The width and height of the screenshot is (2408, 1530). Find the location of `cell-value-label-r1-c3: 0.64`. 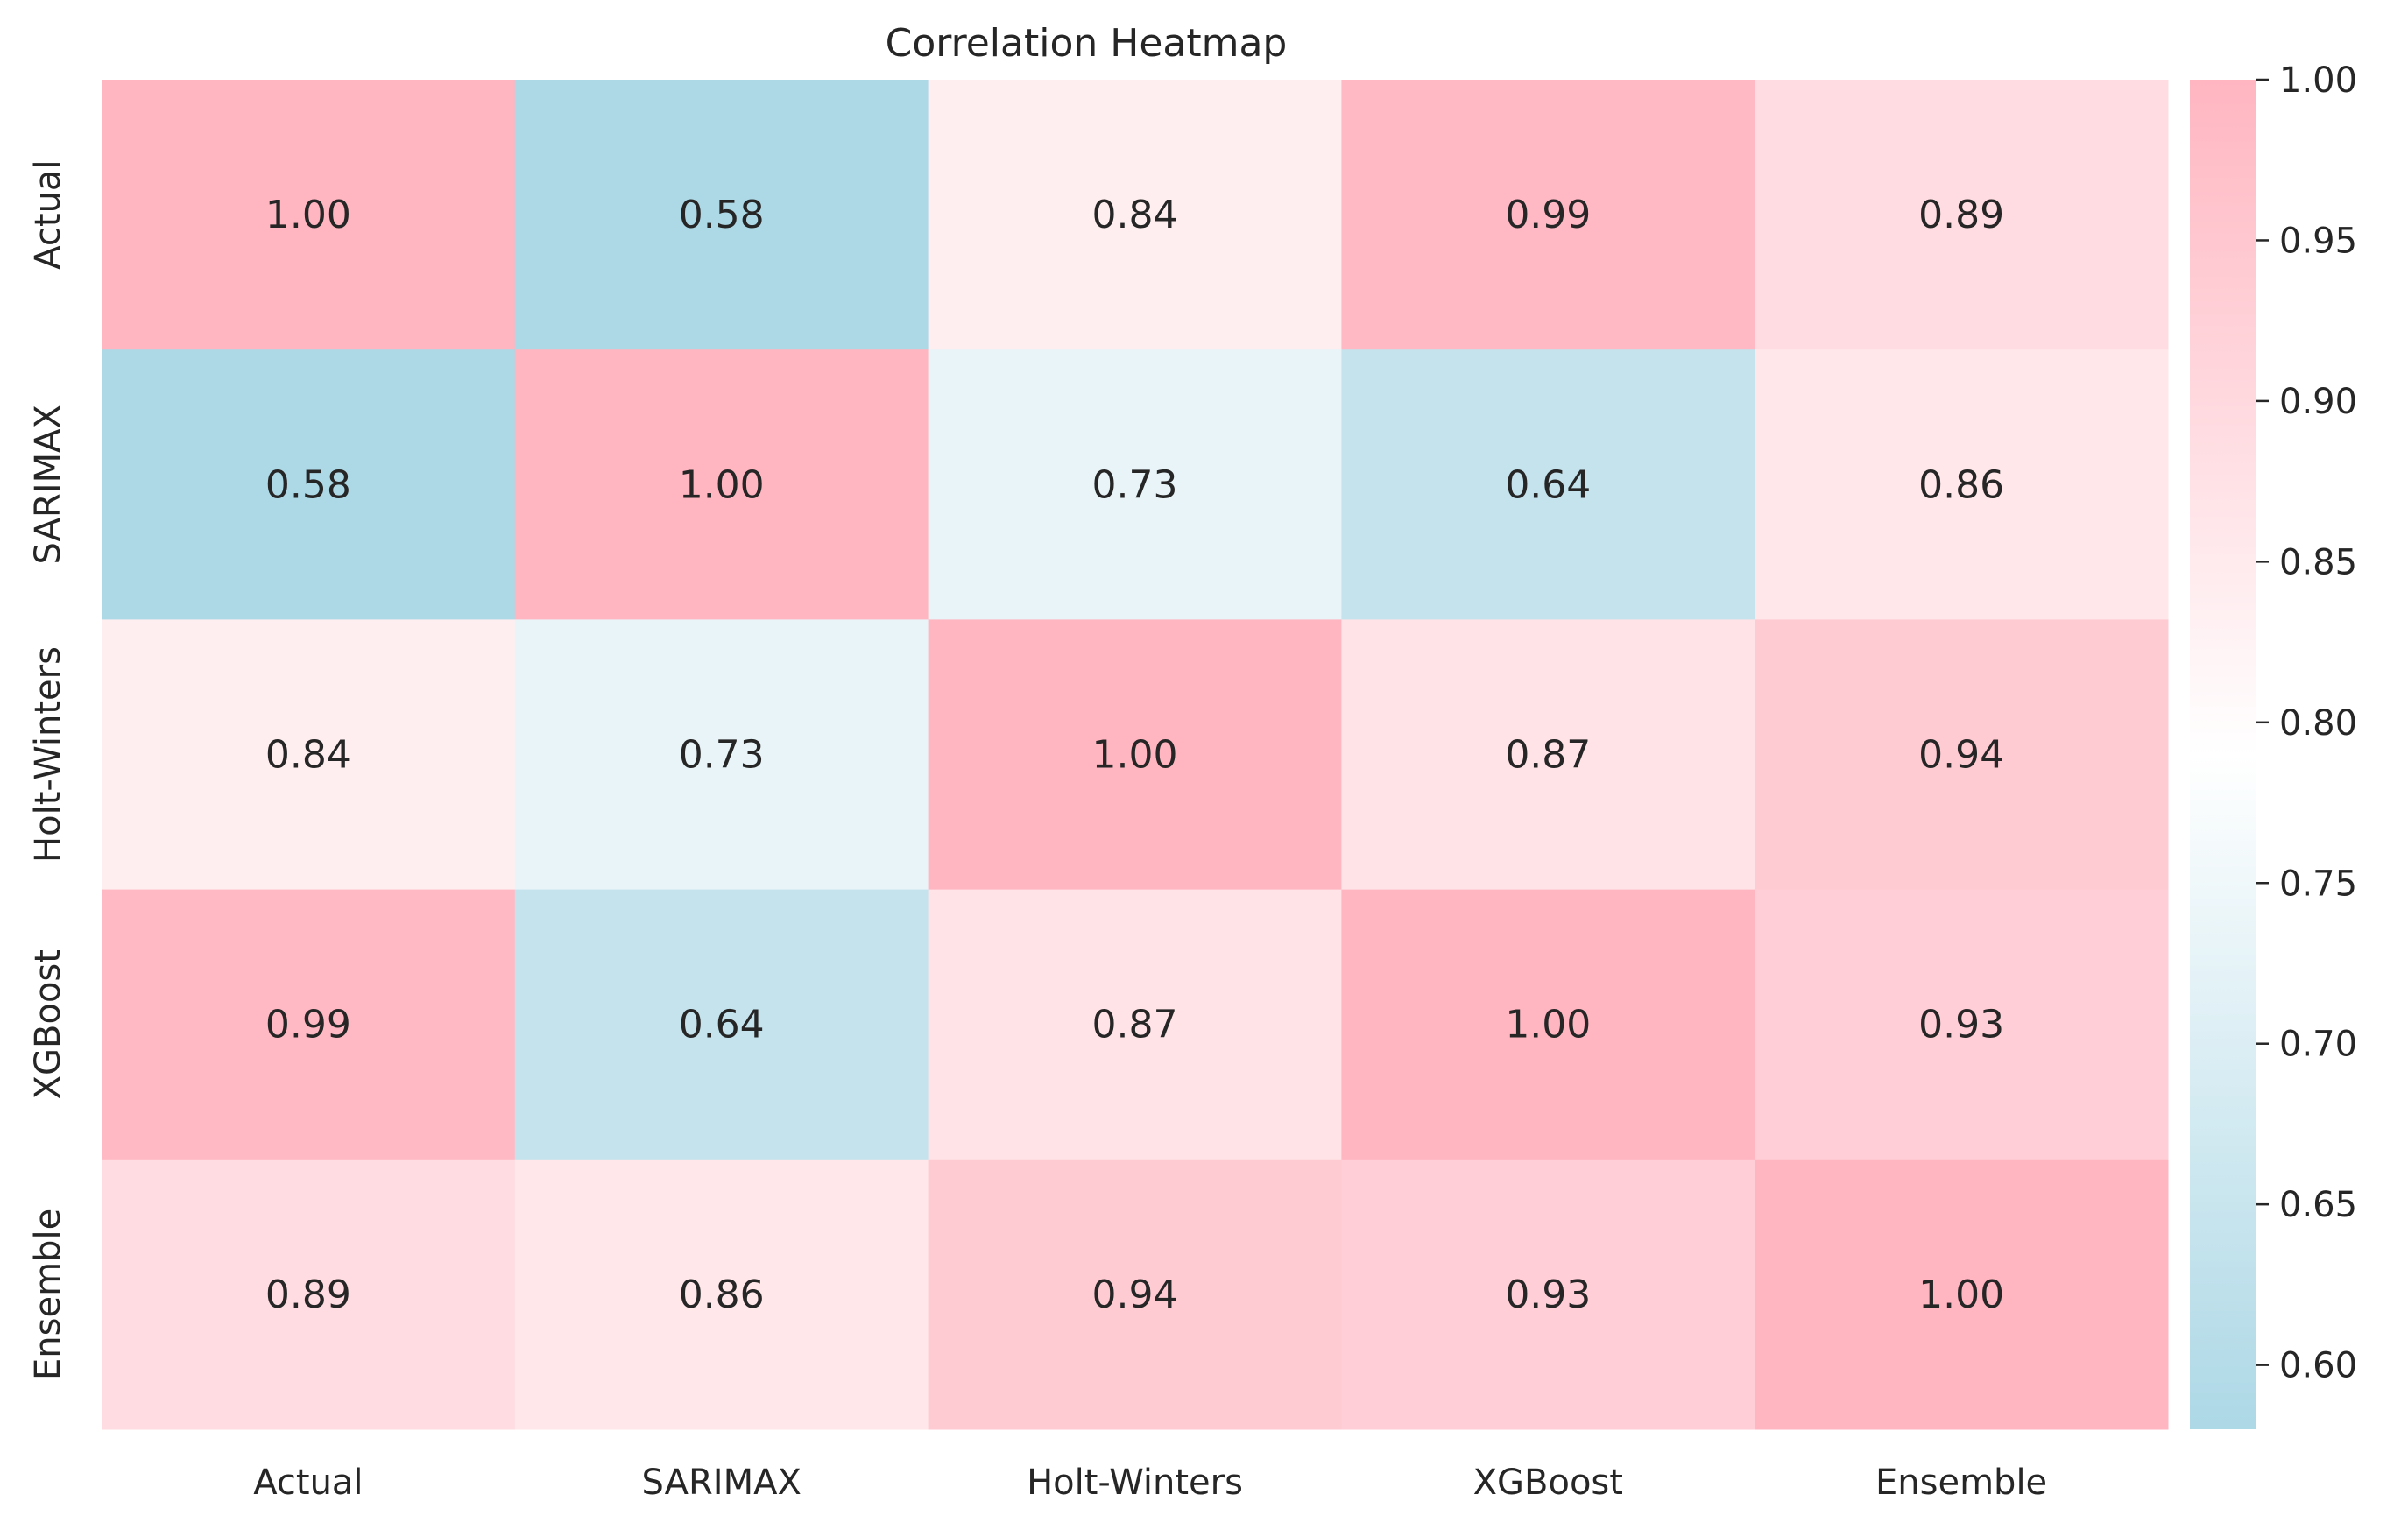

cell-value-label-r1-c3: 0.64 is located at coordinates (1548, 484).